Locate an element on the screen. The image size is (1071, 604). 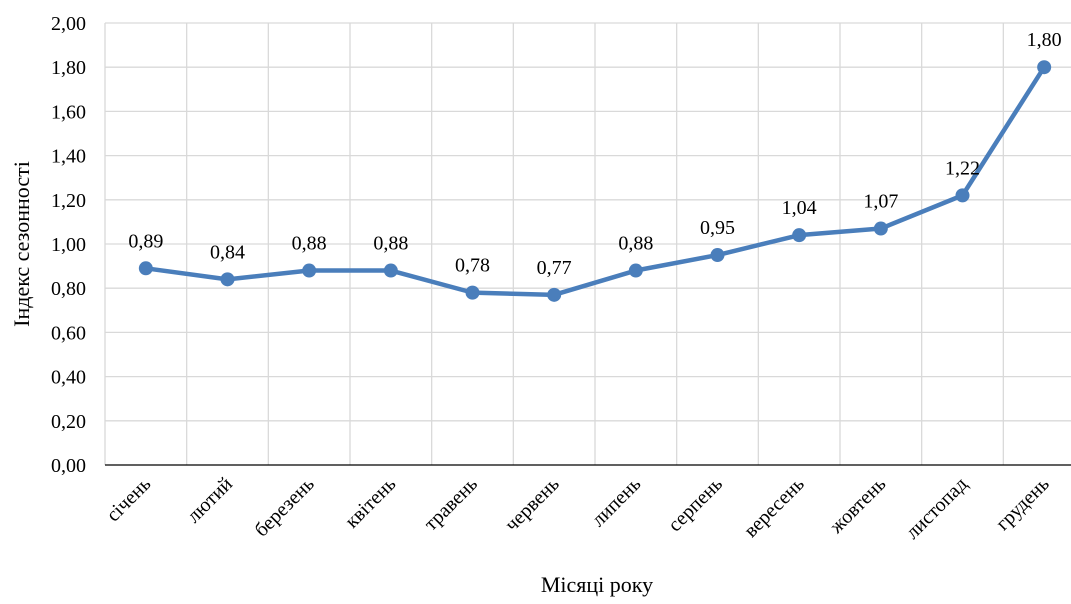
x-tick-label: серпень is located at coordinates (695, 504).